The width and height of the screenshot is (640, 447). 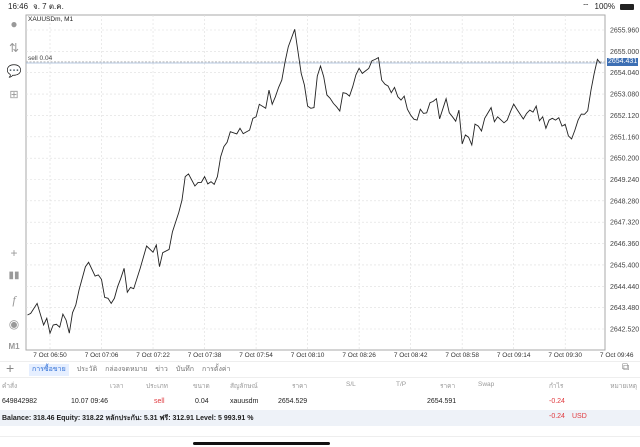 What do you see at coordinates (51, 19) in the screenshot?
I see `symbol-label: XAUUSDm, M1` at bounding box center [51, 19].